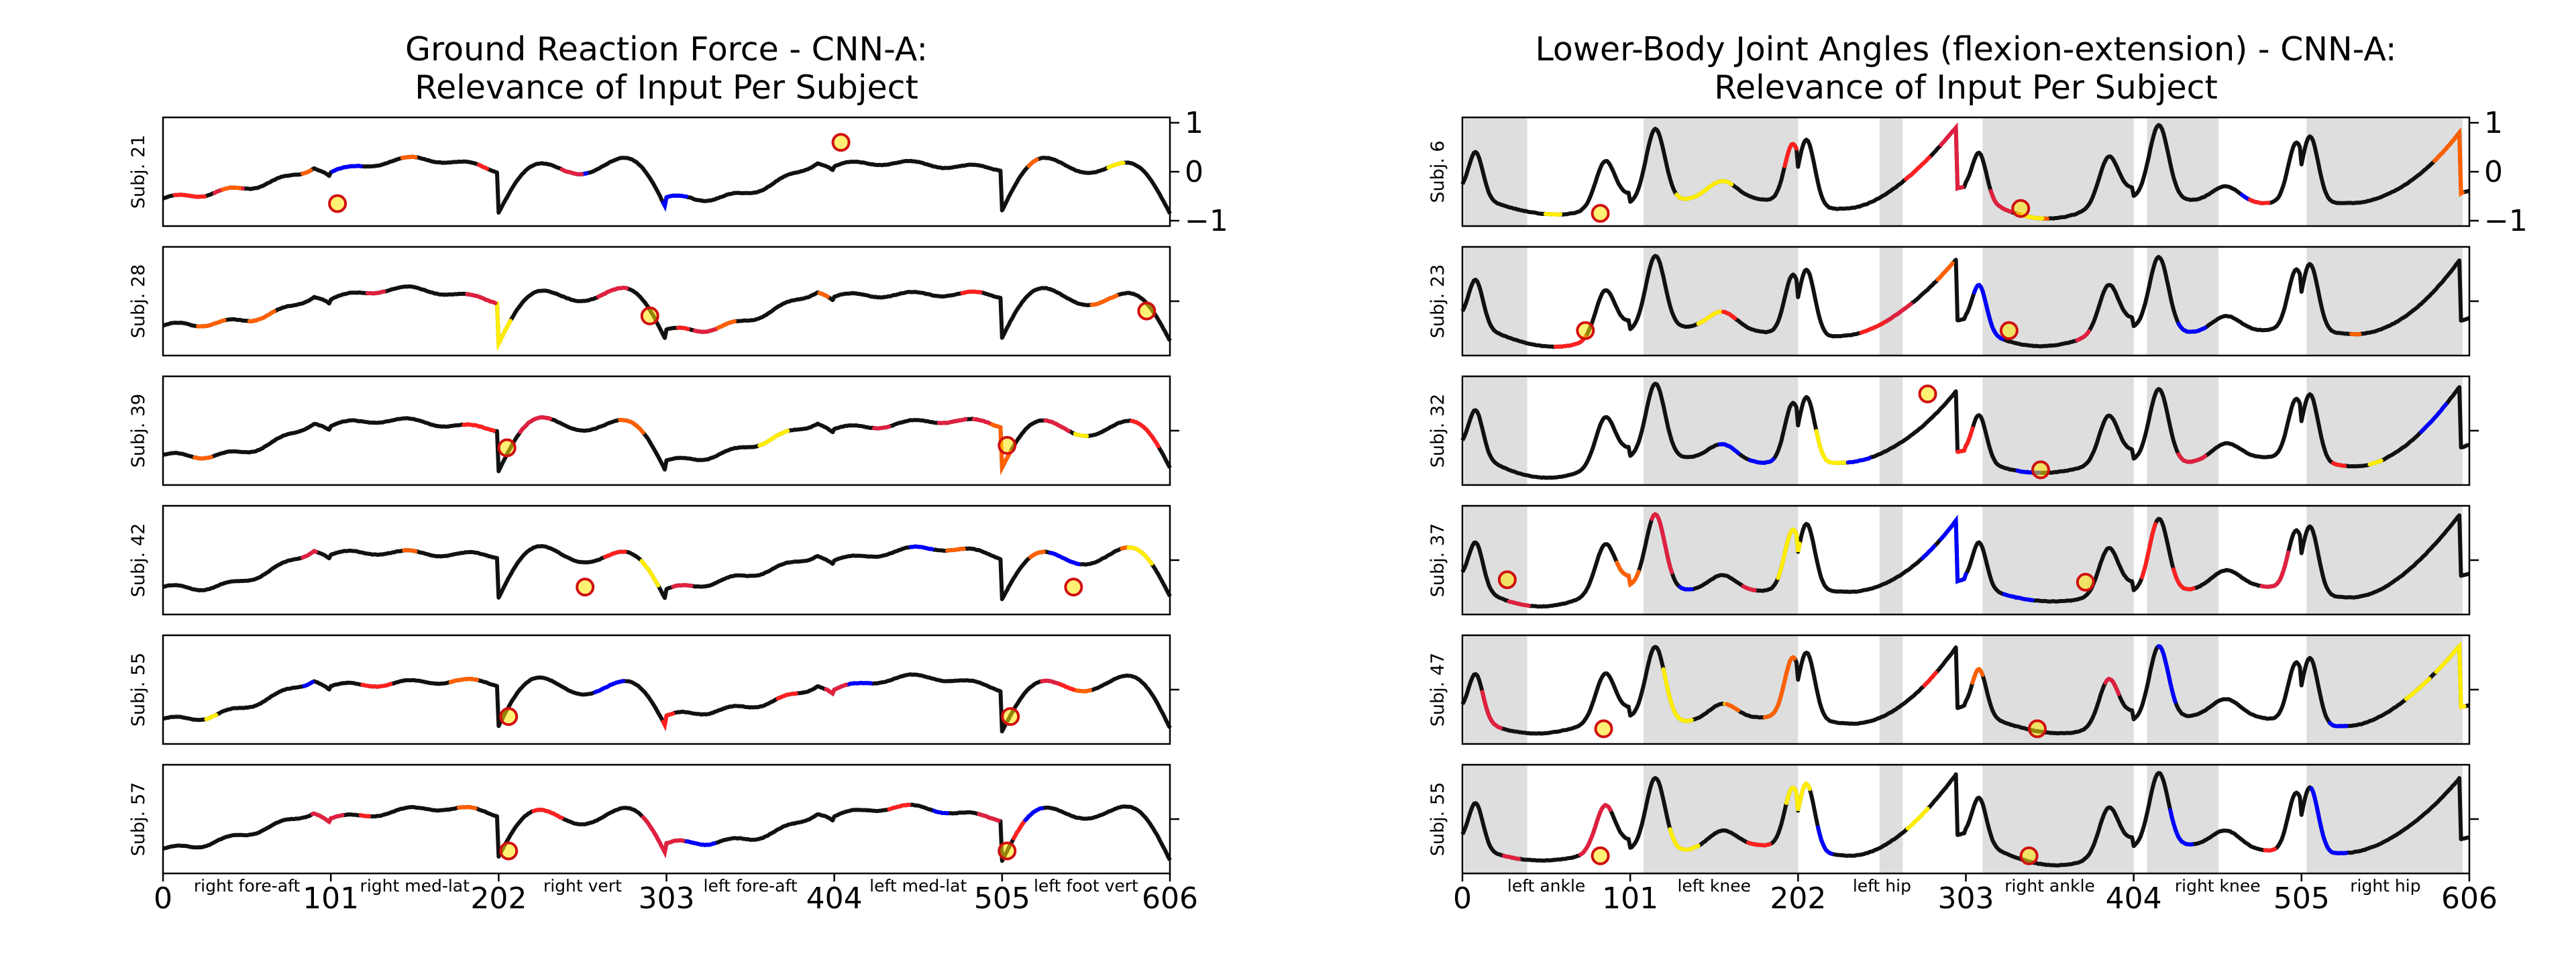 This screenshot has width=2576, height=966. I want to click on xtick-label: 202, so click(1798, 898).